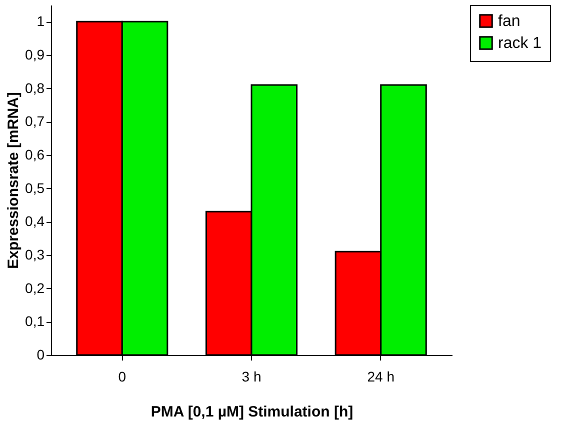 This screenshot has height=434, width=566. Describe the element at coordinates (520, 43) in the screenshot. I see `legend-label: rack 1` at that location.